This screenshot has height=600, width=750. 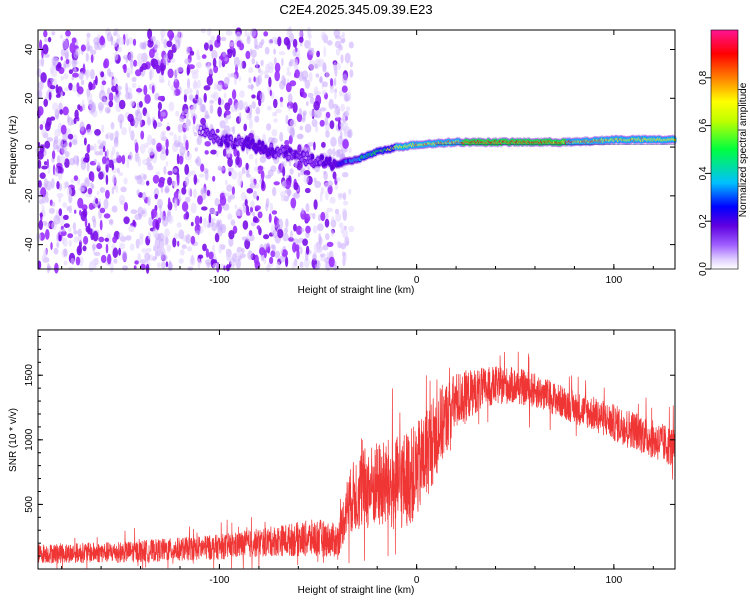 What do you see at coordinates (437, 147) in the screenshot?
I see `spectrogram-signal-track` at bounding box center [437, 147].